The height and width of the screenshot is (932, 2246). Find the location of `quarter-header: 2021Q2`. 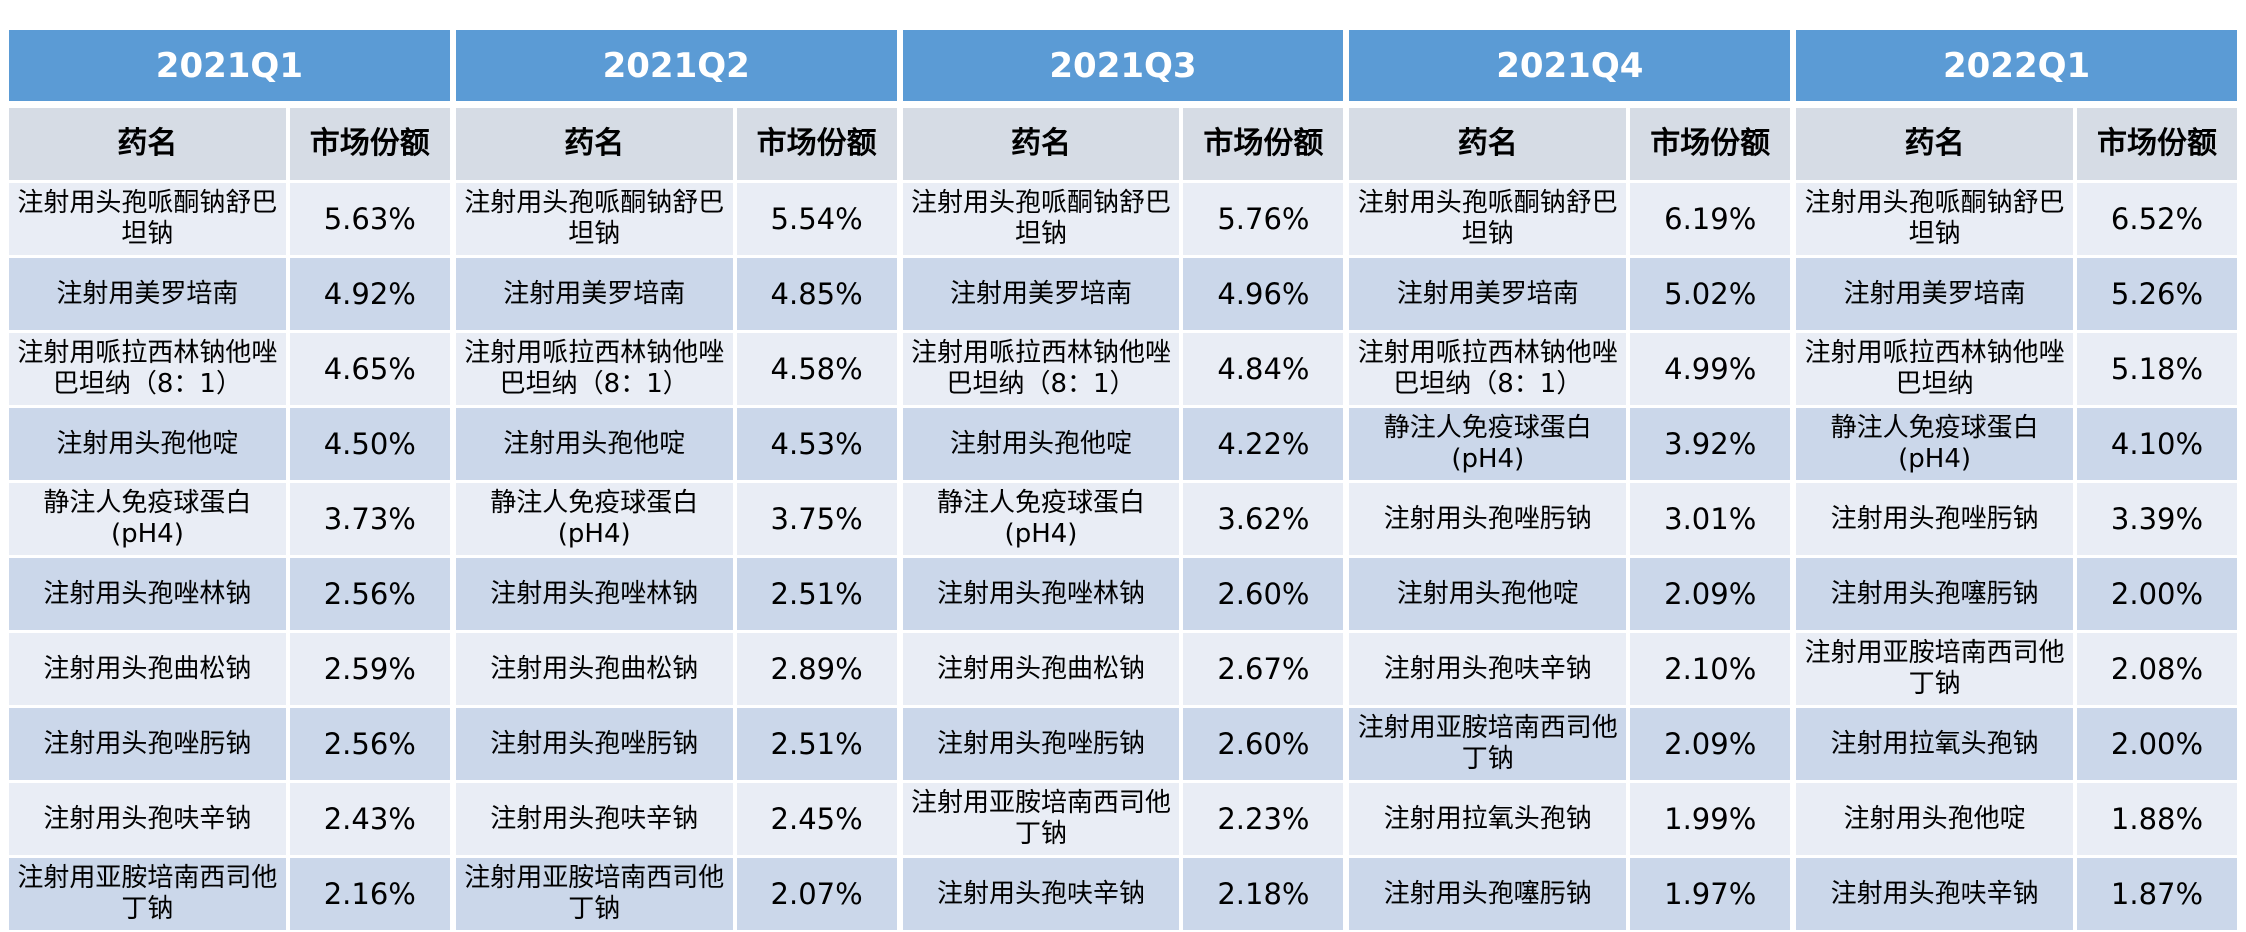

quarter-header: 2021Q2 is located at coordinates (676, 65).